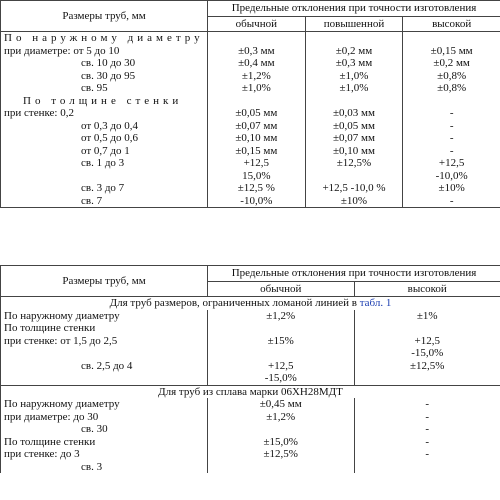 The image size is (500, 500). I want to click on cell-value: ±0,2 мм, so click(354, 50).